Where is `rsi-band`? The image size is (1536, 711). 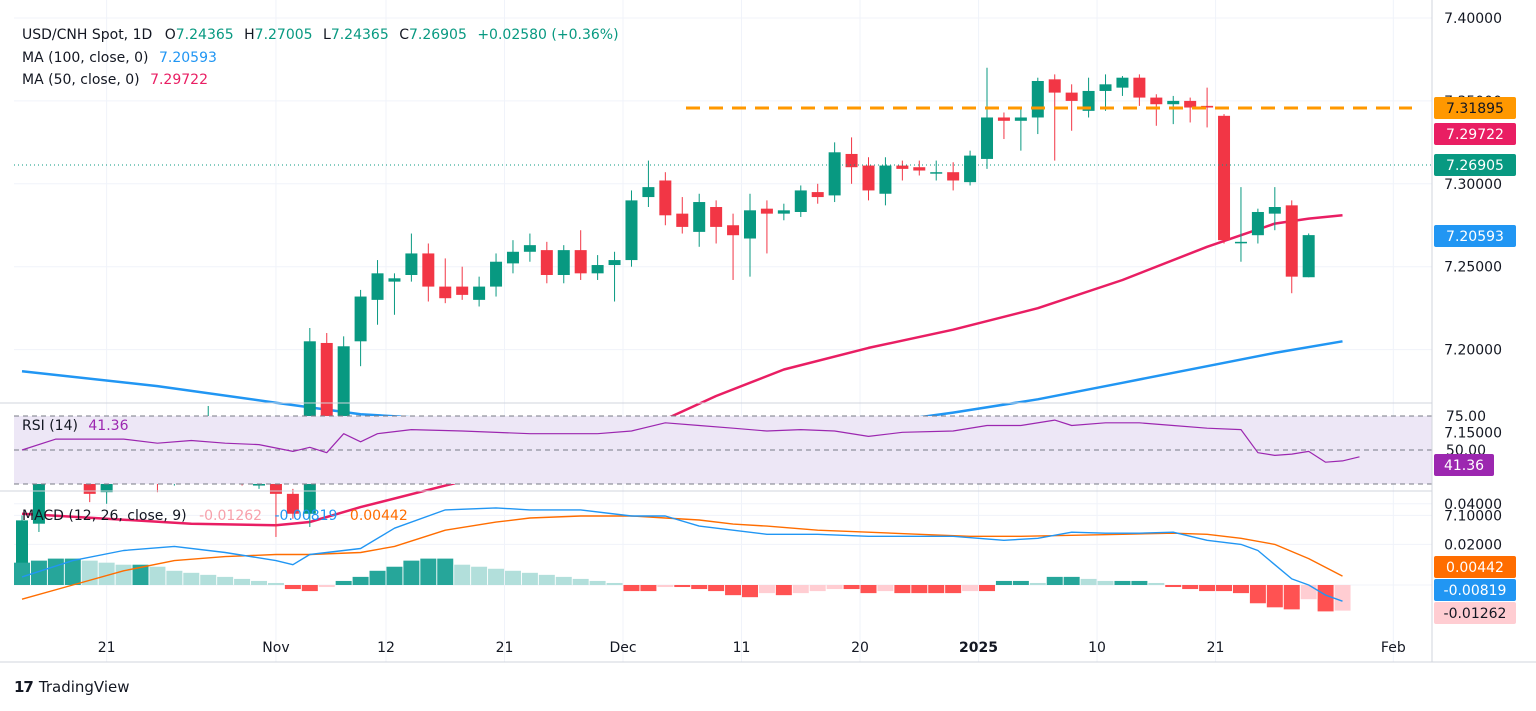
rsi-band is located at coordinates (723, 450).